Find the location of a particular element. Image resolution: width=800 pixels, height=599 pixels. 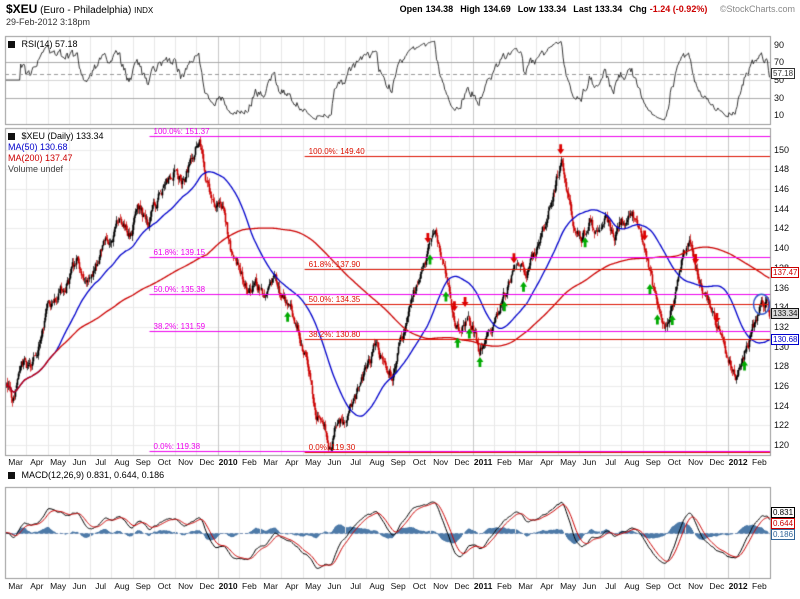

price-swatch-icon is located at coordinates (11, 136).